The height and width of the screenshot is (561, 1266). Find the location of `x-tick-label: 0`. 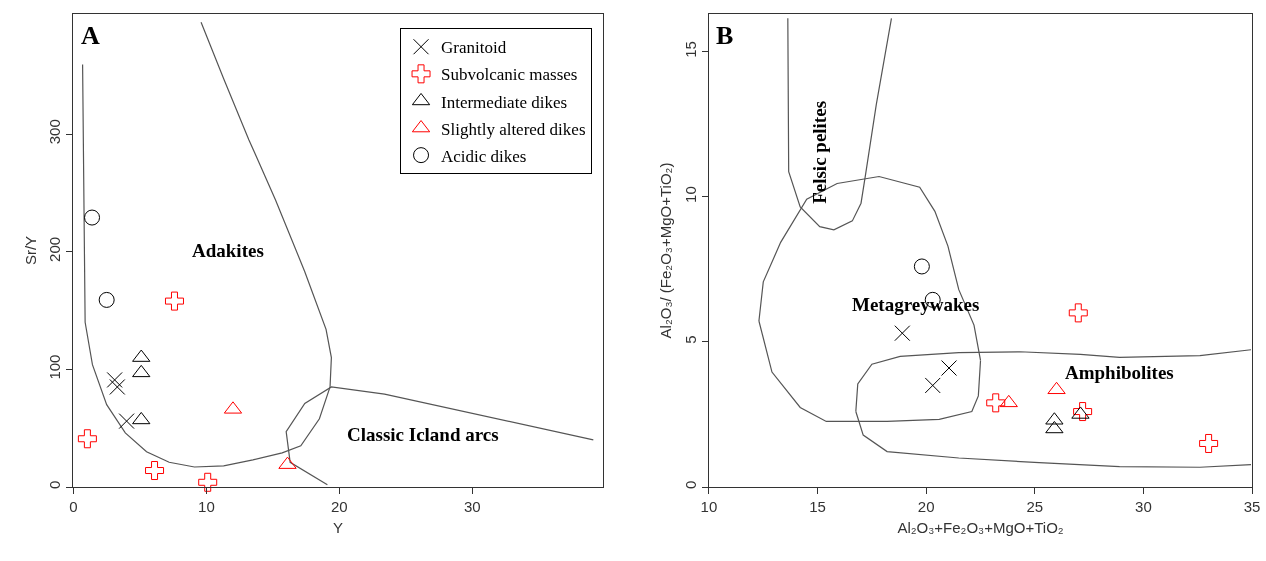

x-tick-label: 0 is located at coordinates (73, 507).